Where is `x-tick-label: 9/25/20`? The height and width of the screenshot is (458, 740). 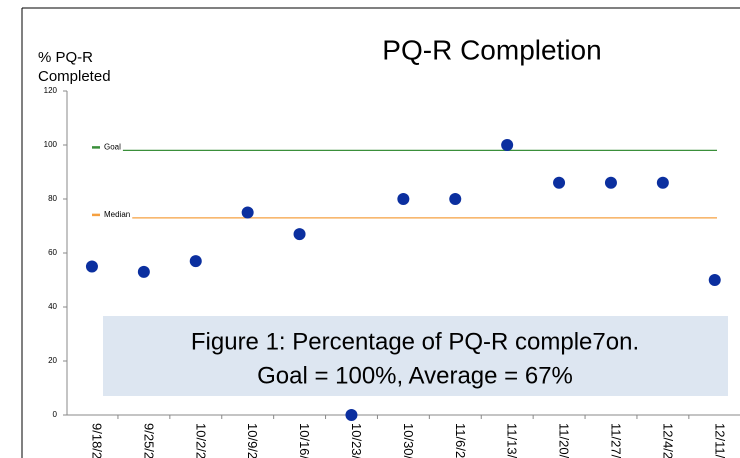
x-tick-label: 9/25/20 is located at coordinates (148, 440).